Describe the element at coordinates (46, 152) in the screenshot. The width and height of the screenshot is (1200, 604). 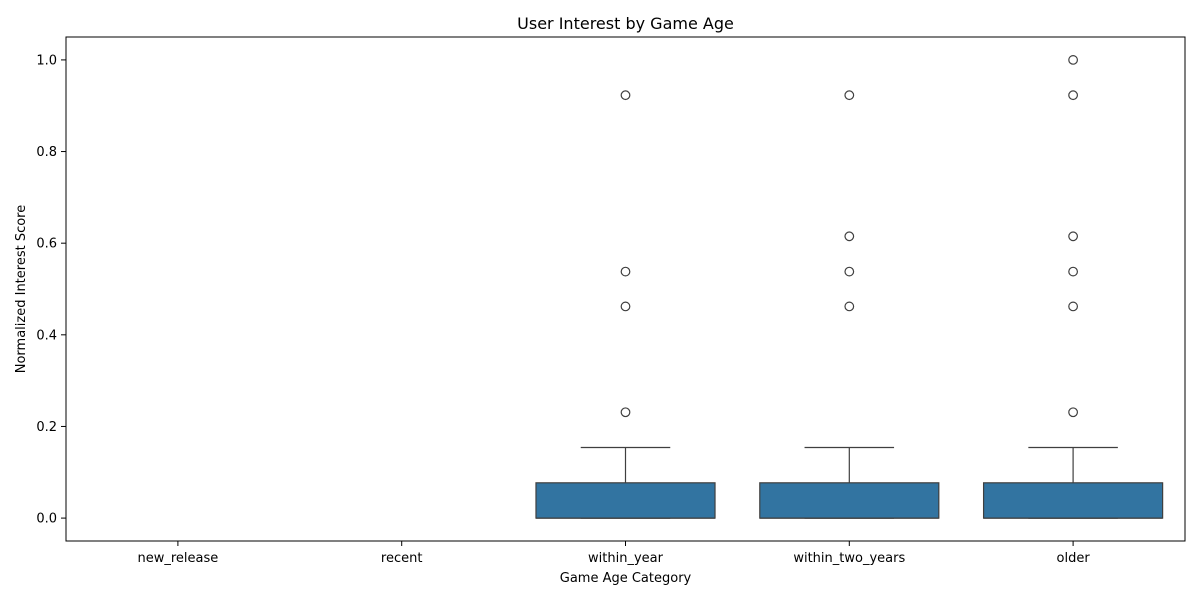
I see `y-tick-label: 0.8` at that location.